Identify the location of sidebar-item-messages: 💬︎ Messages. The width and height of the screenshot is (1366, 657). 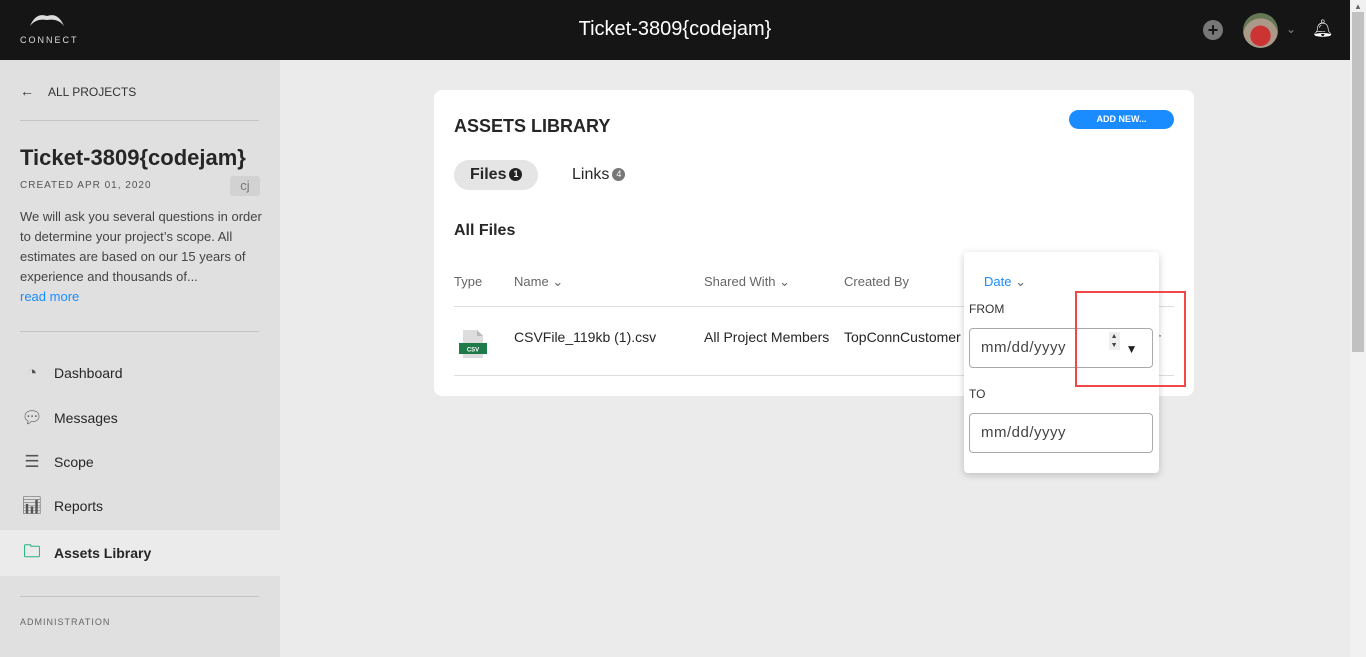
(140, 418).